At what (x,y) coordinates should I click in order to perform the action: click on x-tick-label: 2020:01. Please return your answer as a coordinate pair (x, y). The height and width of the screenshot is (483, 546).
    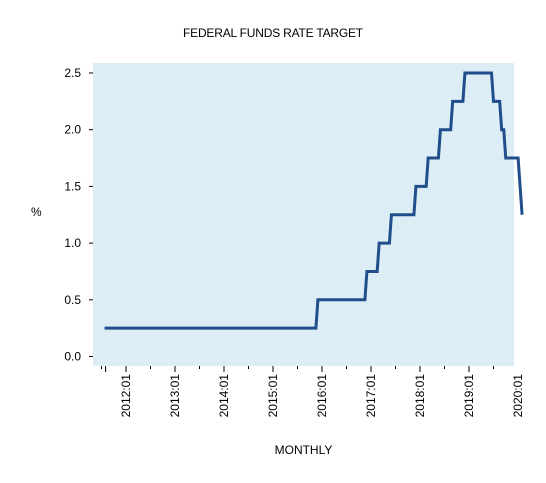
    Looking at the image, I should click on (518, 396).